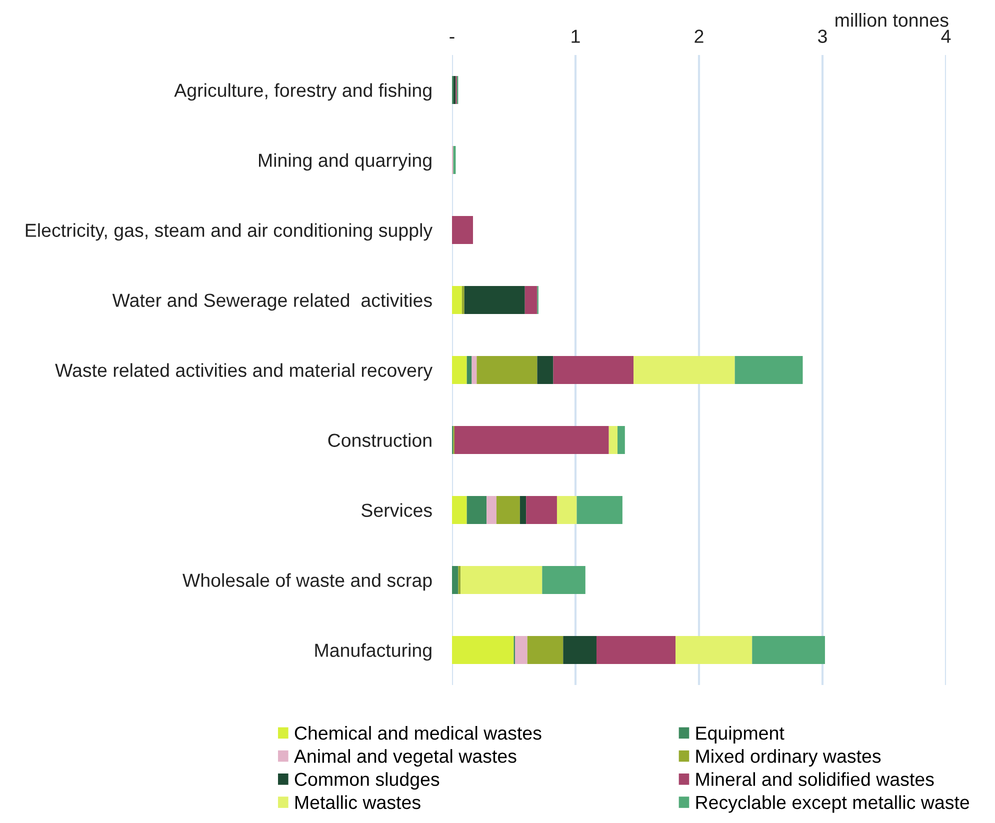  Describe the element at coordinates (452, 38) in the screenshot. I see `x-tick-label: -` at that location.